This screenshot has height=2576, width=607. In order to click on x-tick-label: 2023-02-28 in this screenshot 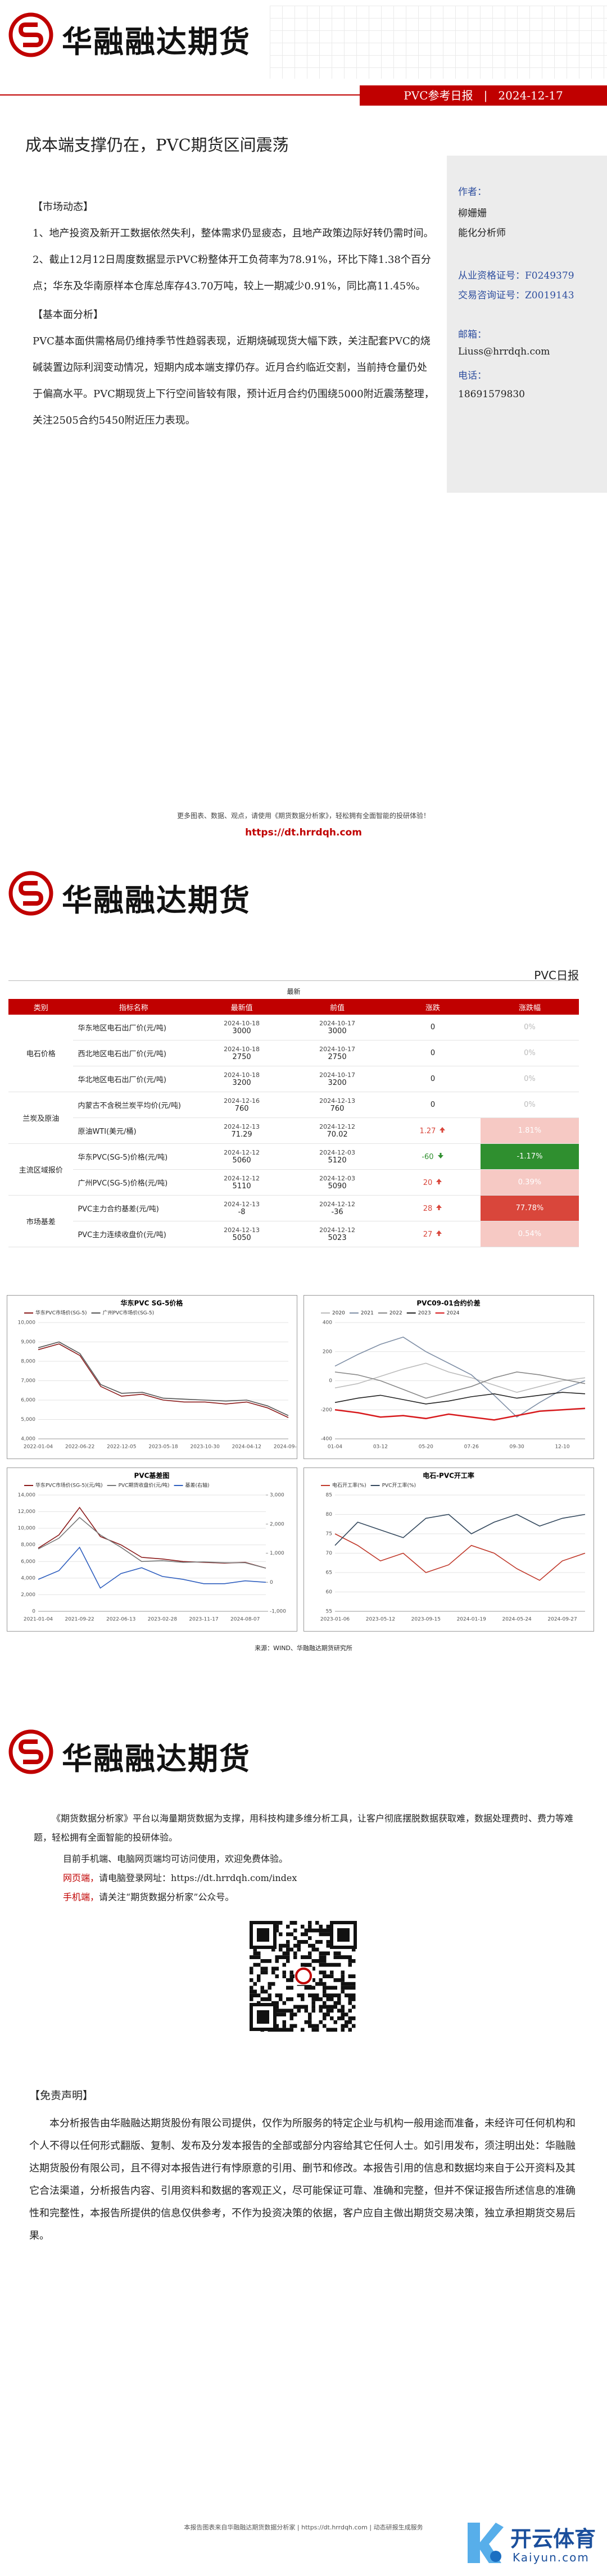, I will do `click(163, 1620)`.